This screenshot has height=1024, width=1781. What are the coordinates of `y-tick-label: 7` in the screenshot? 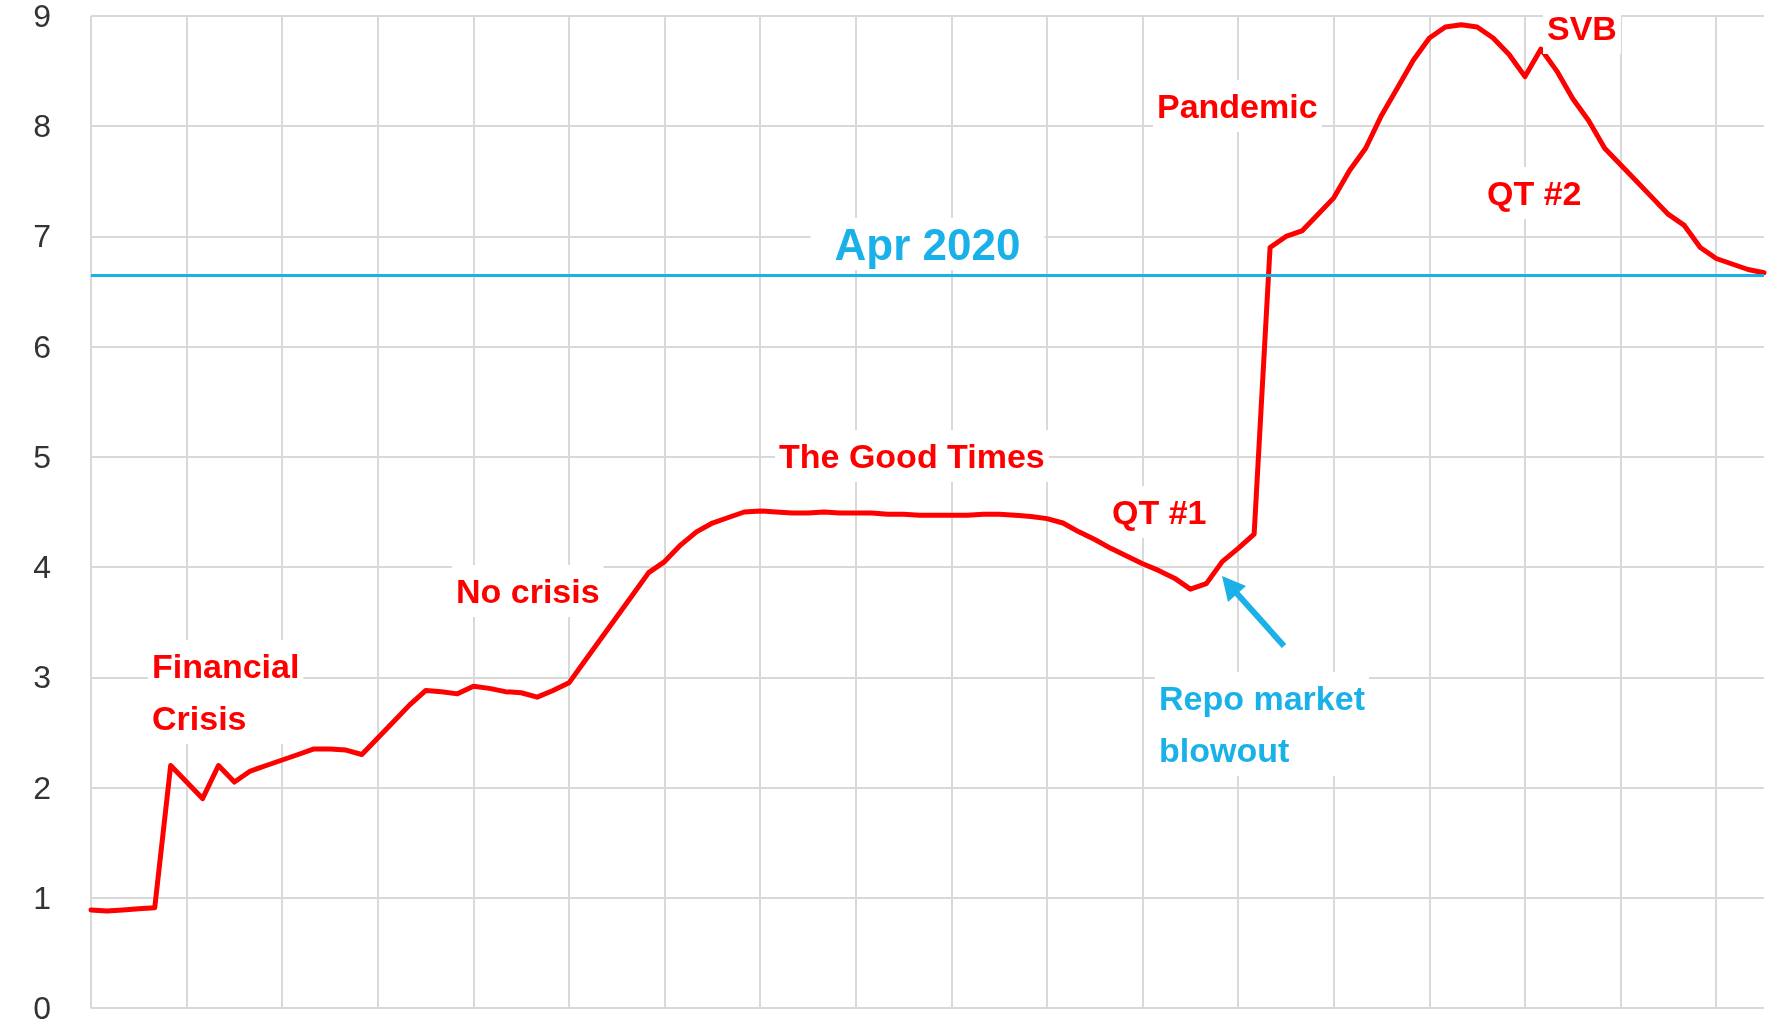 It's located at (42, 236).